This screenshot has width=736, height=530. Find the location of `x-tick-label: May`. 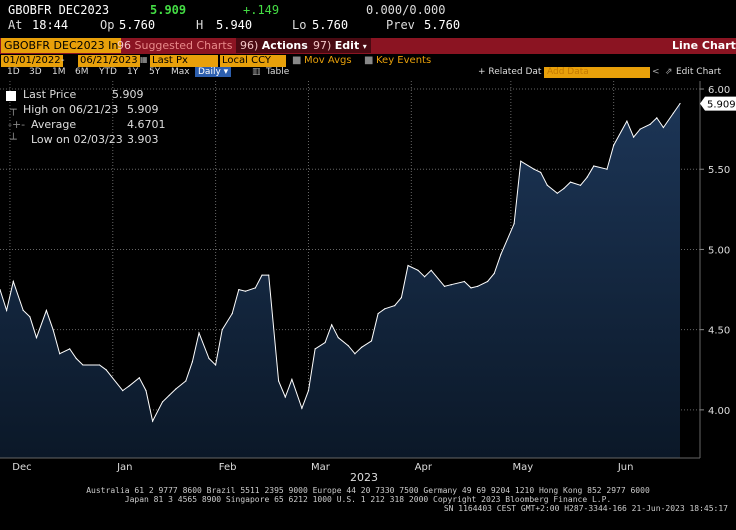

x-tick-label: May is located at coordinates (522, 467).